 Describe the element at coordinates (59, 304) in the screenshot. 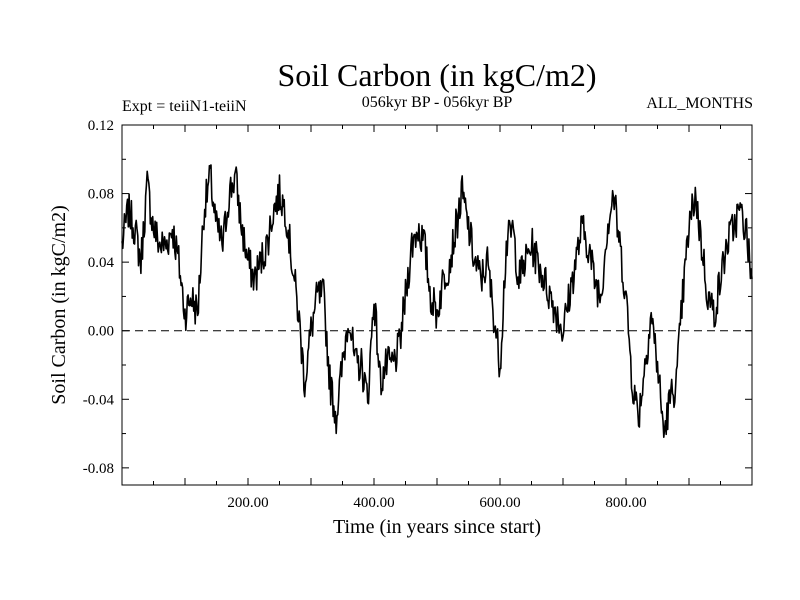

I see `y-axis-label: Soil Carbon (in kgC/m2)` at that location.